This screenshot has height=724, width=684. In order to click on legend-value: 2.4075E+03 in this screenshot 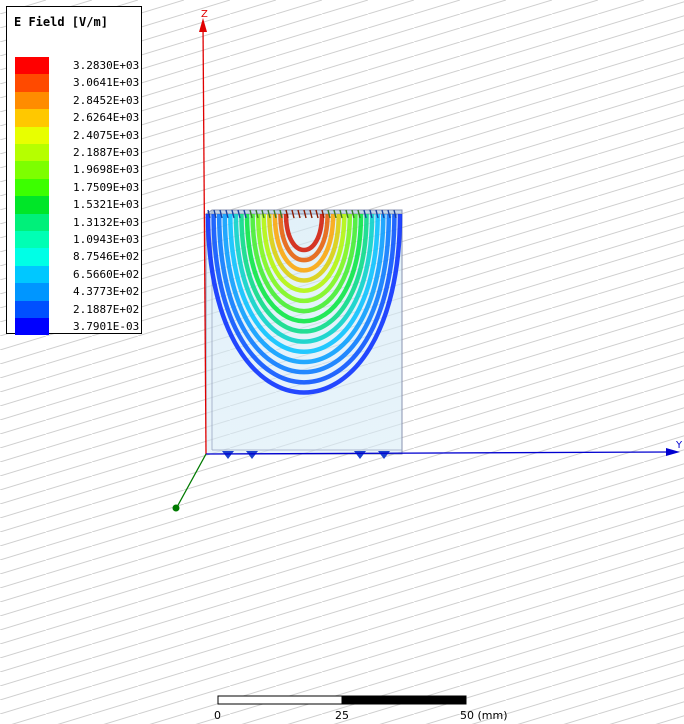, I will do `click(106, 135)`.